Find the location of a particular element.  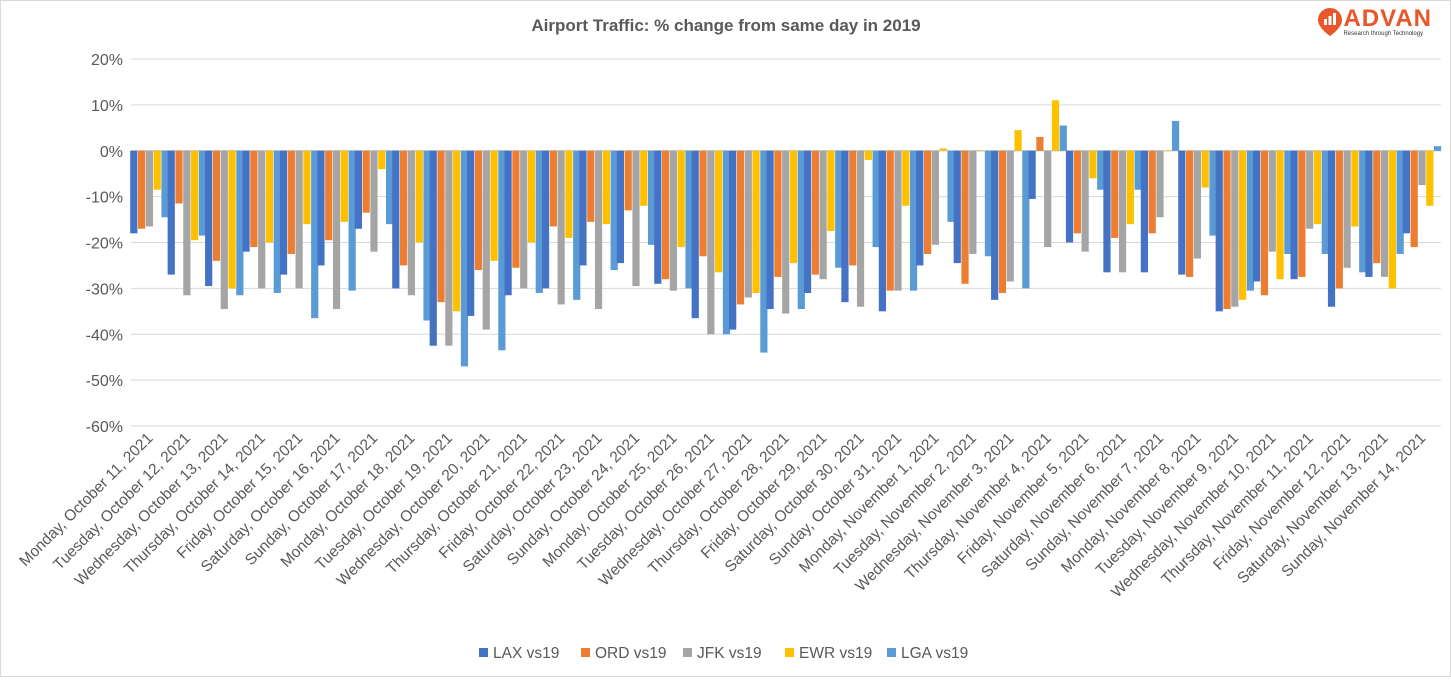

y-tick-label: -10% is located at coordinates (104, 198).